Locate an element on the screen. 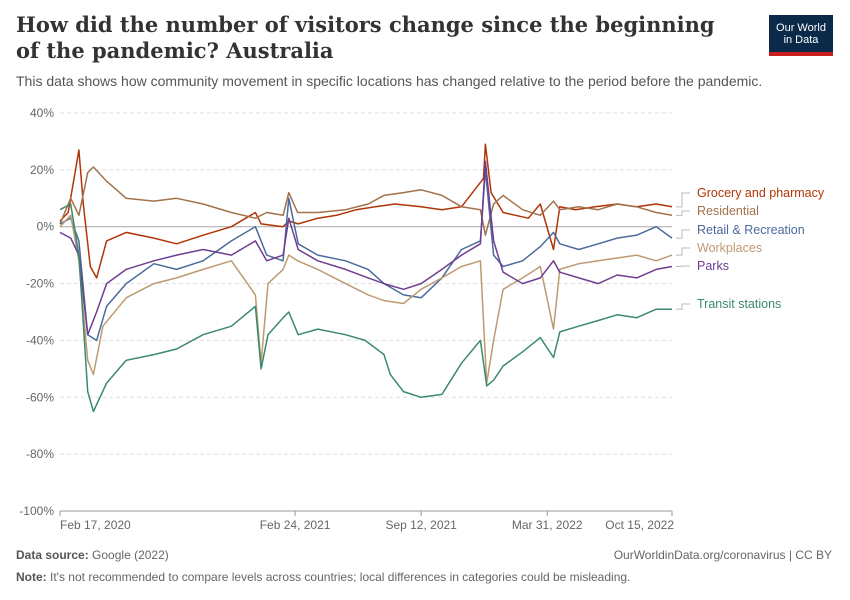 The height and width of the screenshot is (600, 850). credit-link: OurWorldinData.org/coronavirus | CC BY is located at coordinates (722, 555).